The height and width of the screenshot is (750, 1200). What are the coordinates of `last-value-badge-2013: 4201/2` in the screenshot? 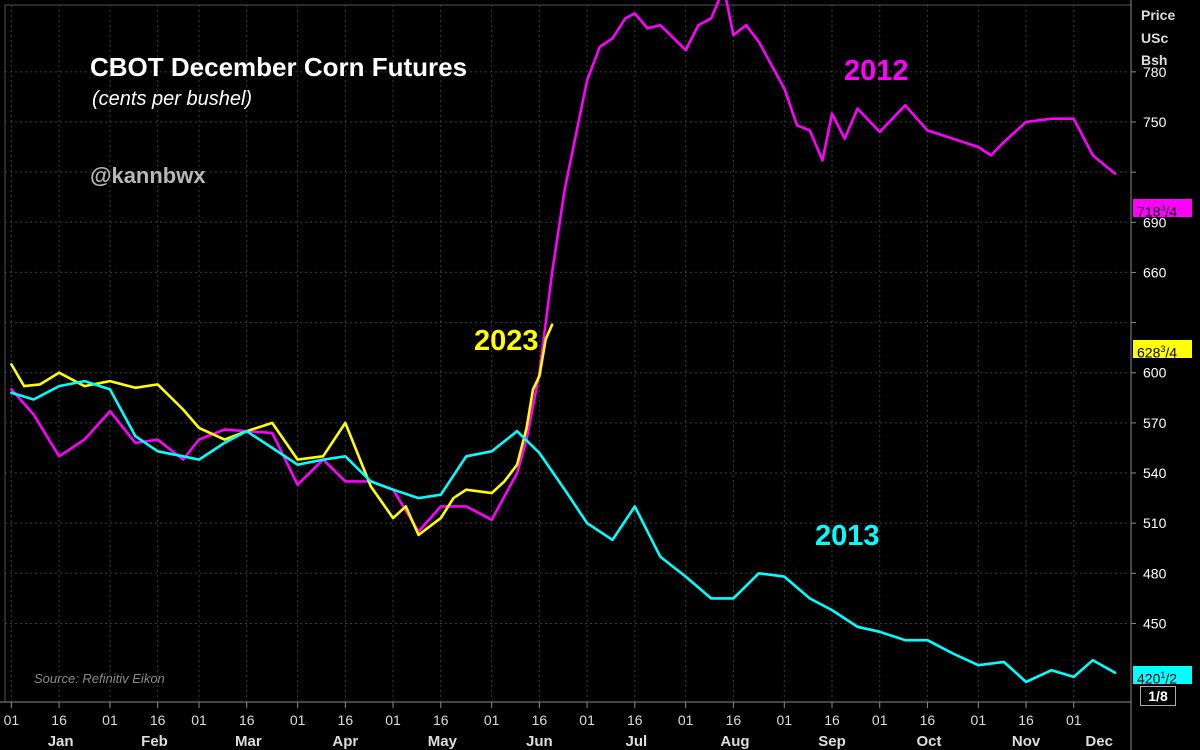 It's located at (1162, 676).